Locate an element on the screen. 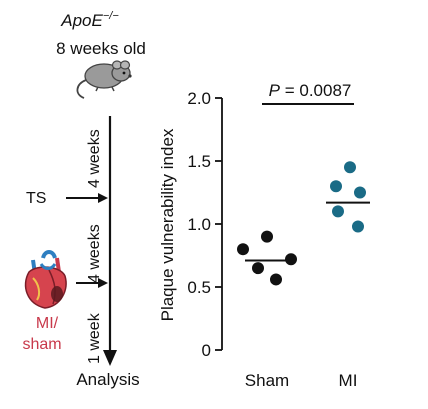 This screenshot has width=428, height=409. y-tick-label: 2.0 is located at coordinates (199, 98).